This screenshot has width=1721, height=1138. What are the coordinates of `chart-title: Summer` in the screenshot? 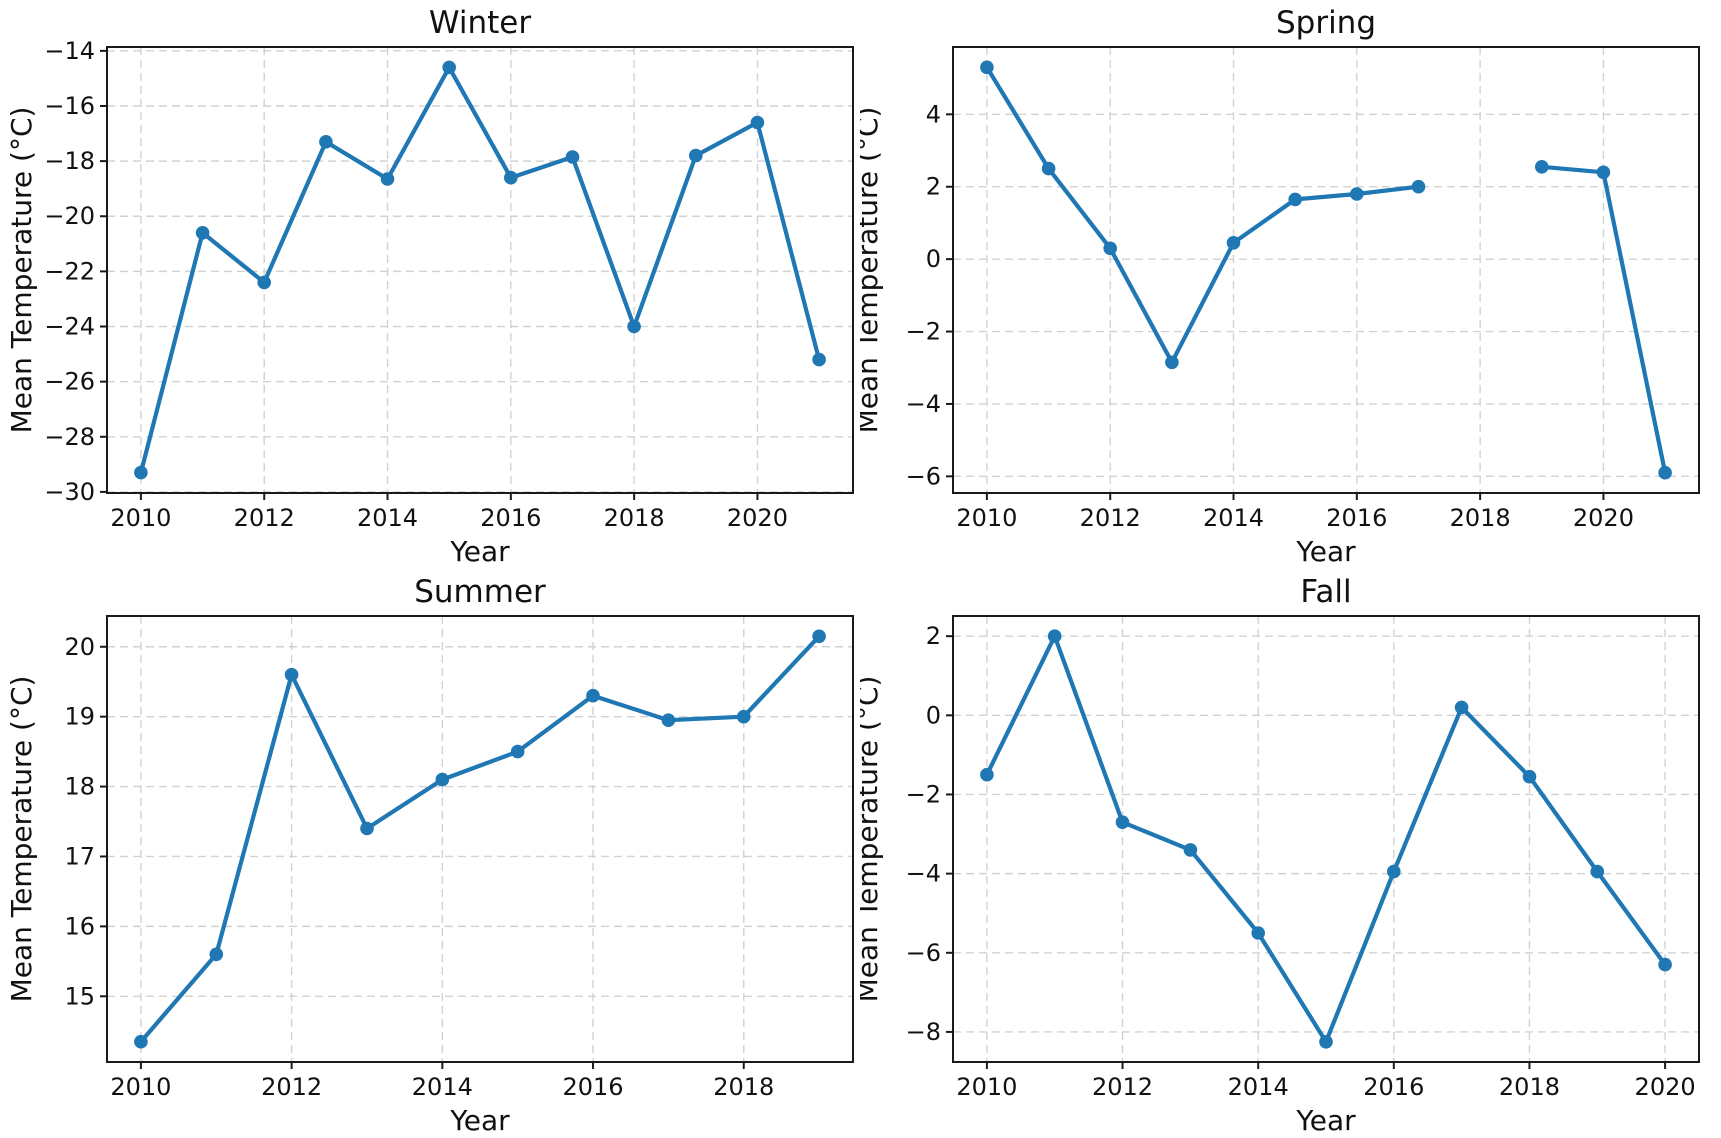 It's located at (480, 592).